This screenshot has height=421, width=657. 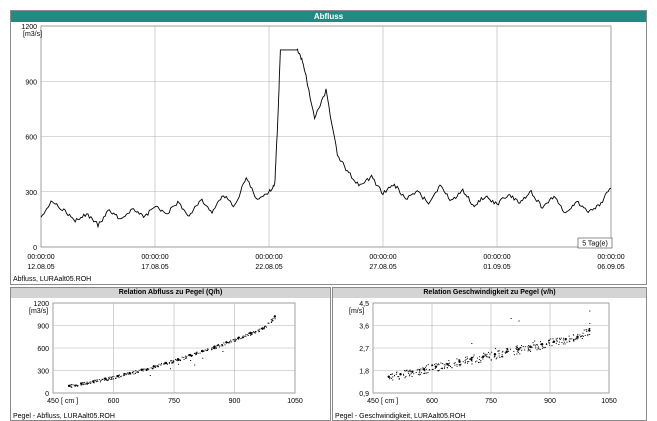 What do you see at coordinates (31, 193) in the screenshot?
I see `y-tick-label: 300` at bounding box center [31, 193].